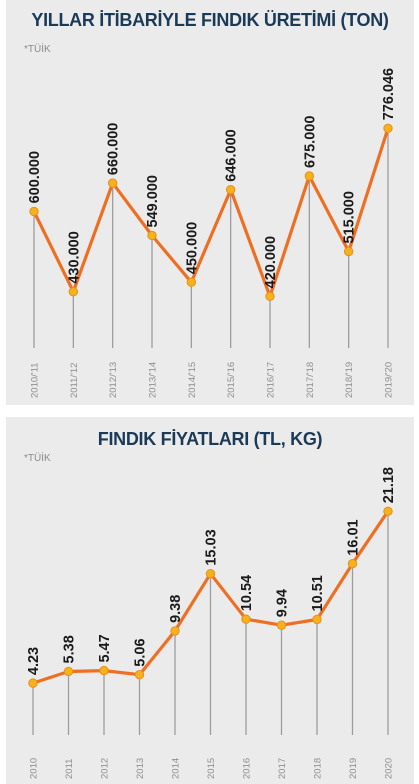 The image size is (419, 784). Describe the element at coordinates (389, 768) in the screenshot. I see `price-x-tick-label: 2020` at that location.